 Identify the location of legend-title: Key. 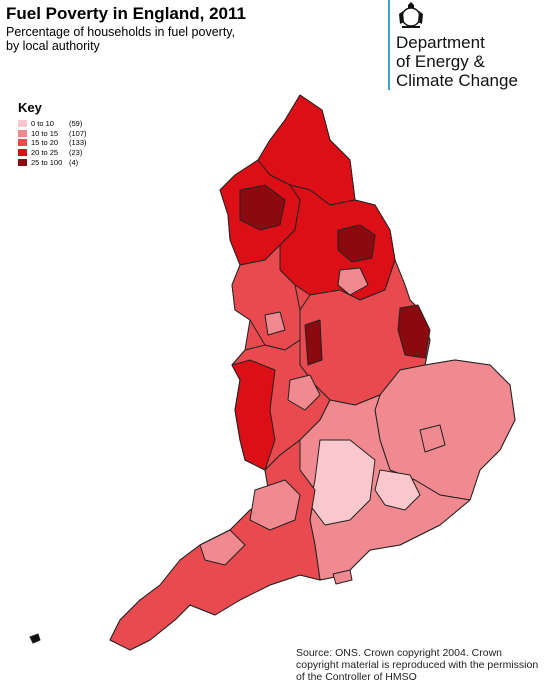
(30, 107).